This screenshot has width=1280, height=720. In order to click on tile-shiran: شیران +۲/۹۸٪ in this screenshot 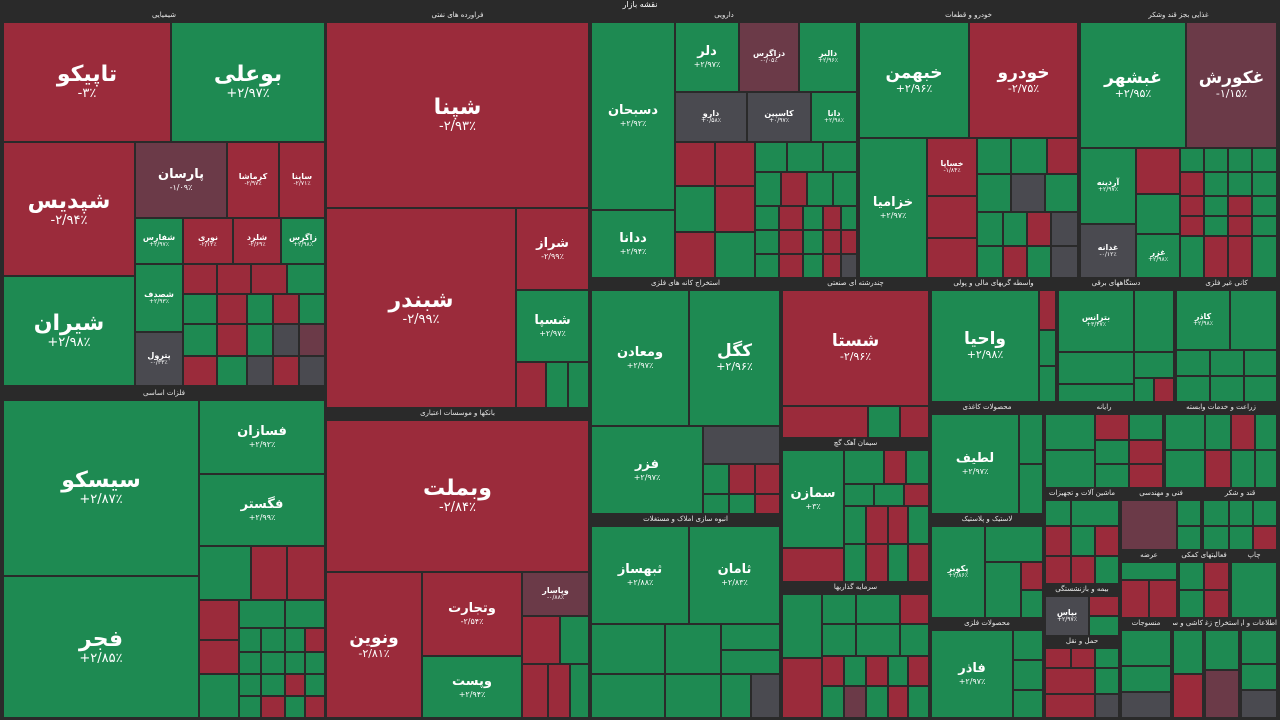, I will do `click(69, 331)`.